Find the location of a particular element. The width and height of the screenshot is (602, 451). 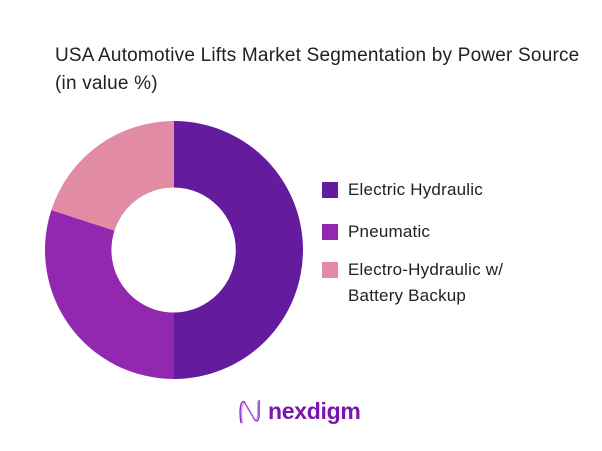

legend-swatch-pneumatic is located at coordinates (330, 232).